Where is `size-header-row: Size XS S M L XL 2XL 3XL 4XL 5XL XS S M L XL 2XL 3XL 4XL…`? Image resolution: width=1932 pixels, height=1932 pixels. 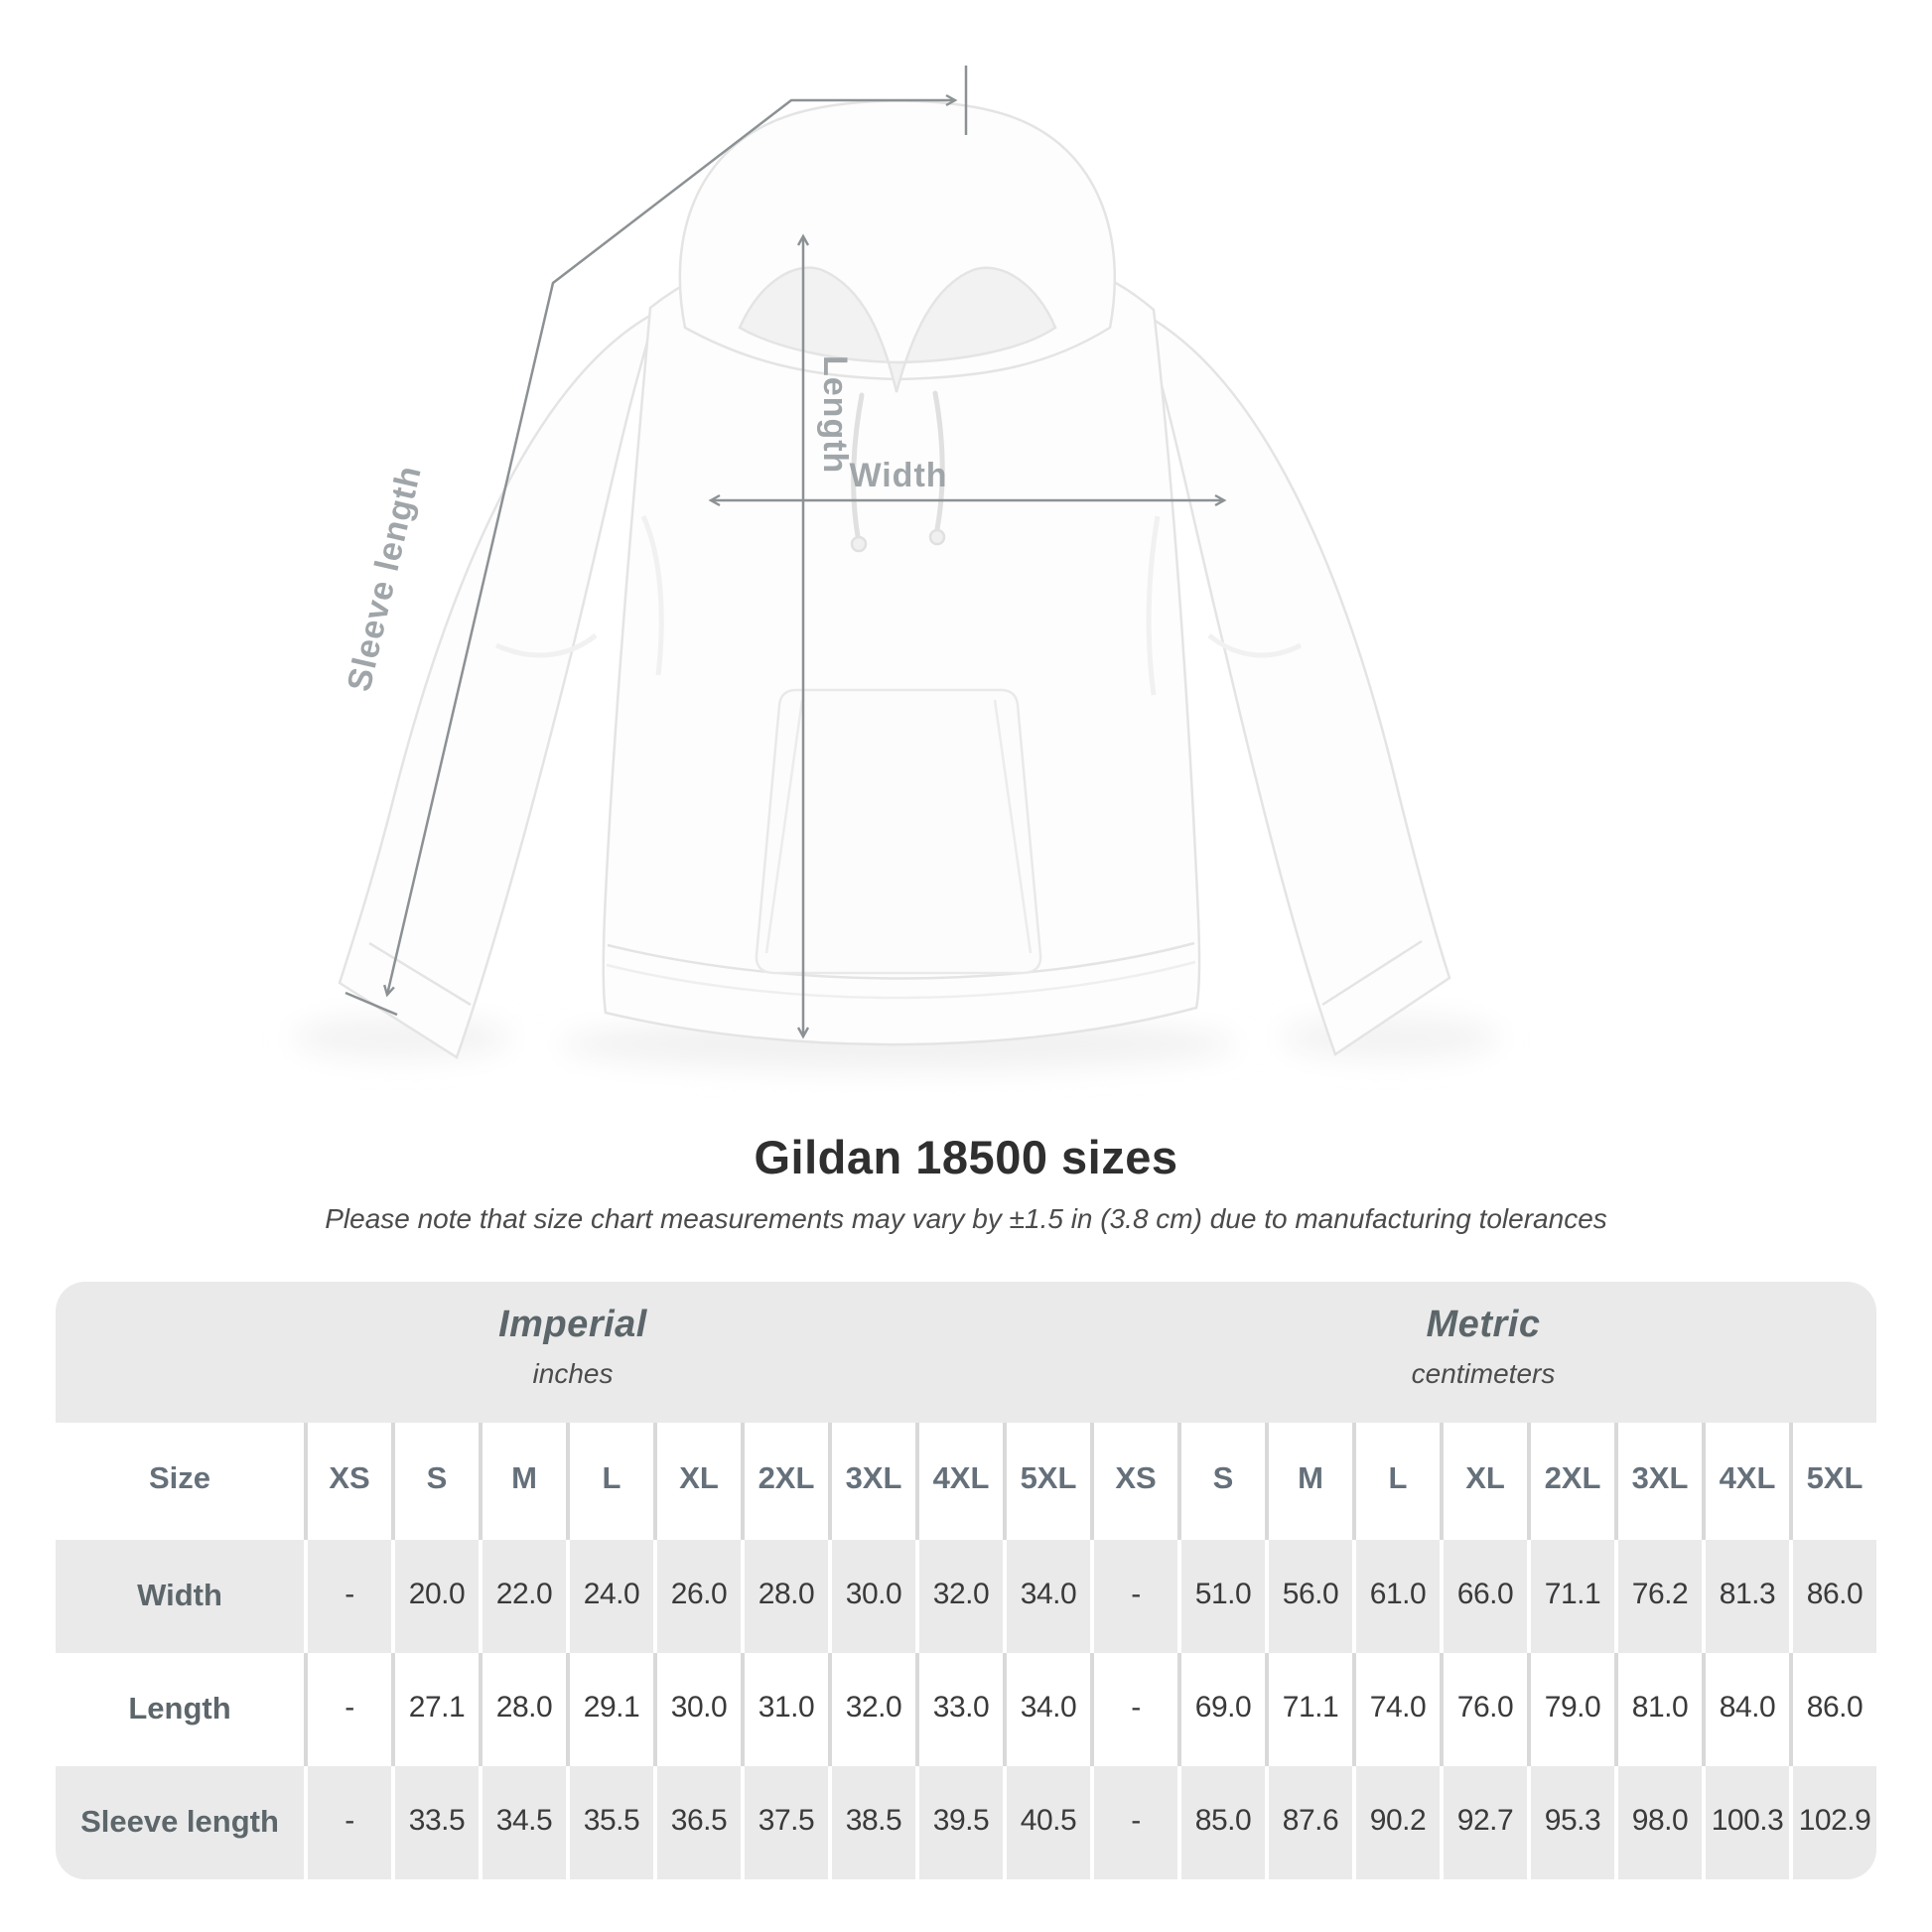
size-header-row: Size XS S M L XL 2XL 3XL 4XL 5XL XS S M L XL 2XL 3XL 4XL… is located at coordinates (966, 1481).